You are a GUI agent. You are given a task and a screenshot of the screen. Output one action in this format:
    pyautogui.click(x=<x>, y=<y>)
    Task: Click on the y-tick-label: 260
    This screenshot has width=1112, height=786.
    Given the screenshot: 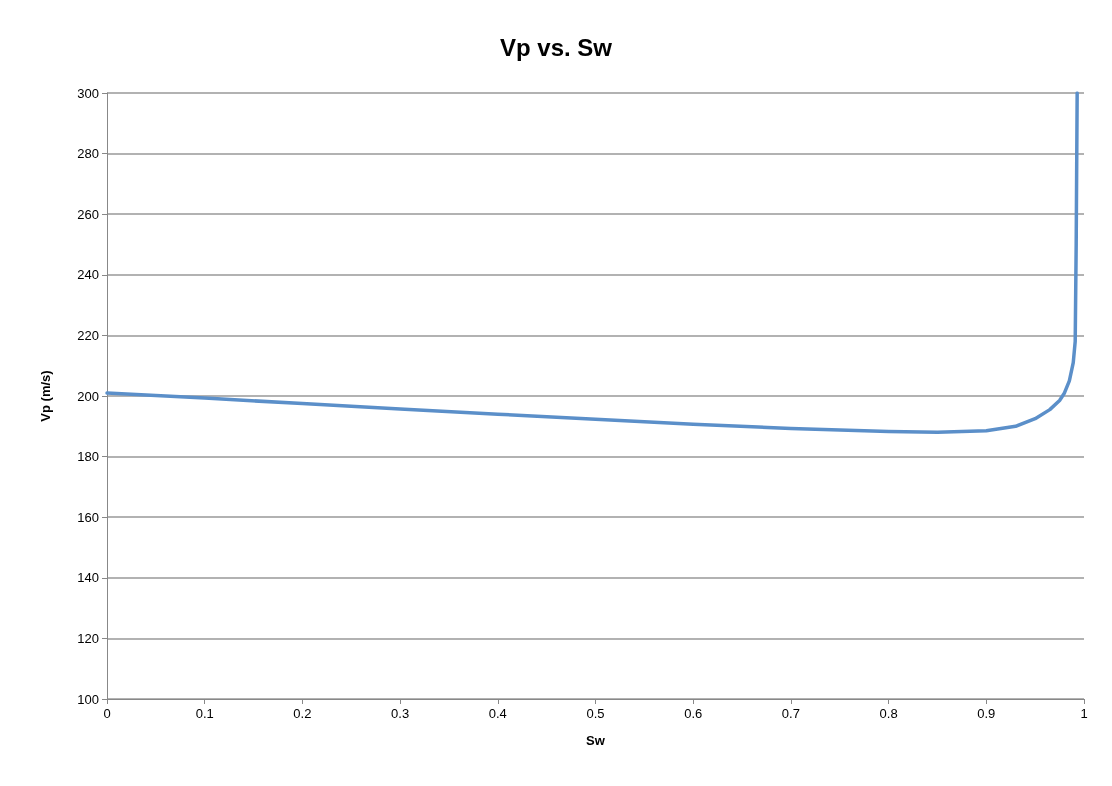 What is the action you would take?
    pyautogui.click(x=88, y=214)
    